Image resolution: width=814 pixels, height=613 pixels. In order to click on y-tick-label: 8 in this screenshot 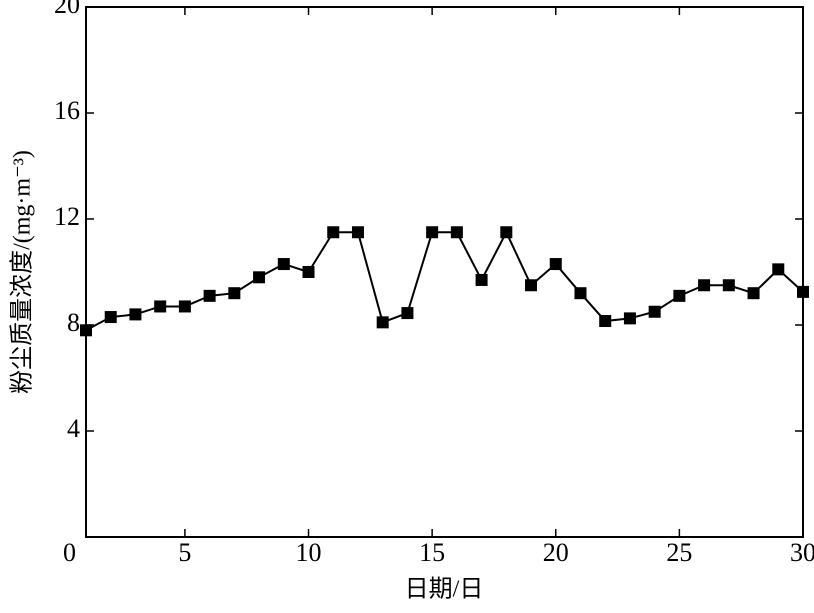, I will do `click(73, 322)`.